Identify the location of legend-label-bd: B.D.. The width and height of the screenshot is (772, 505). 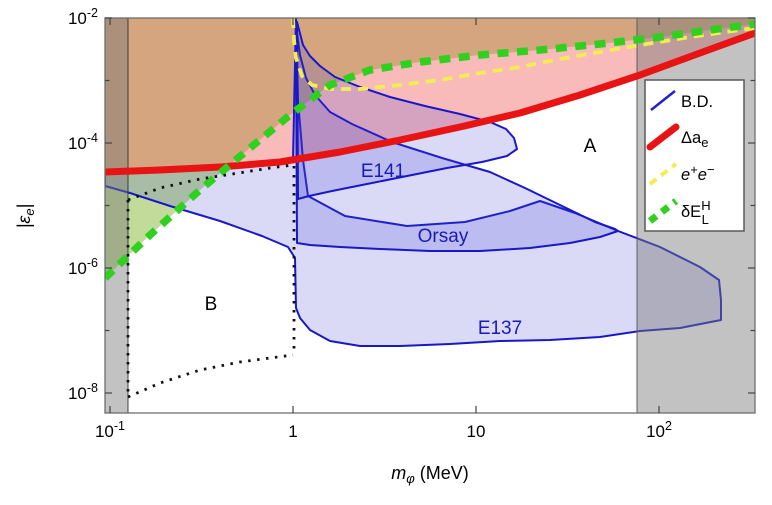
(697, 102).